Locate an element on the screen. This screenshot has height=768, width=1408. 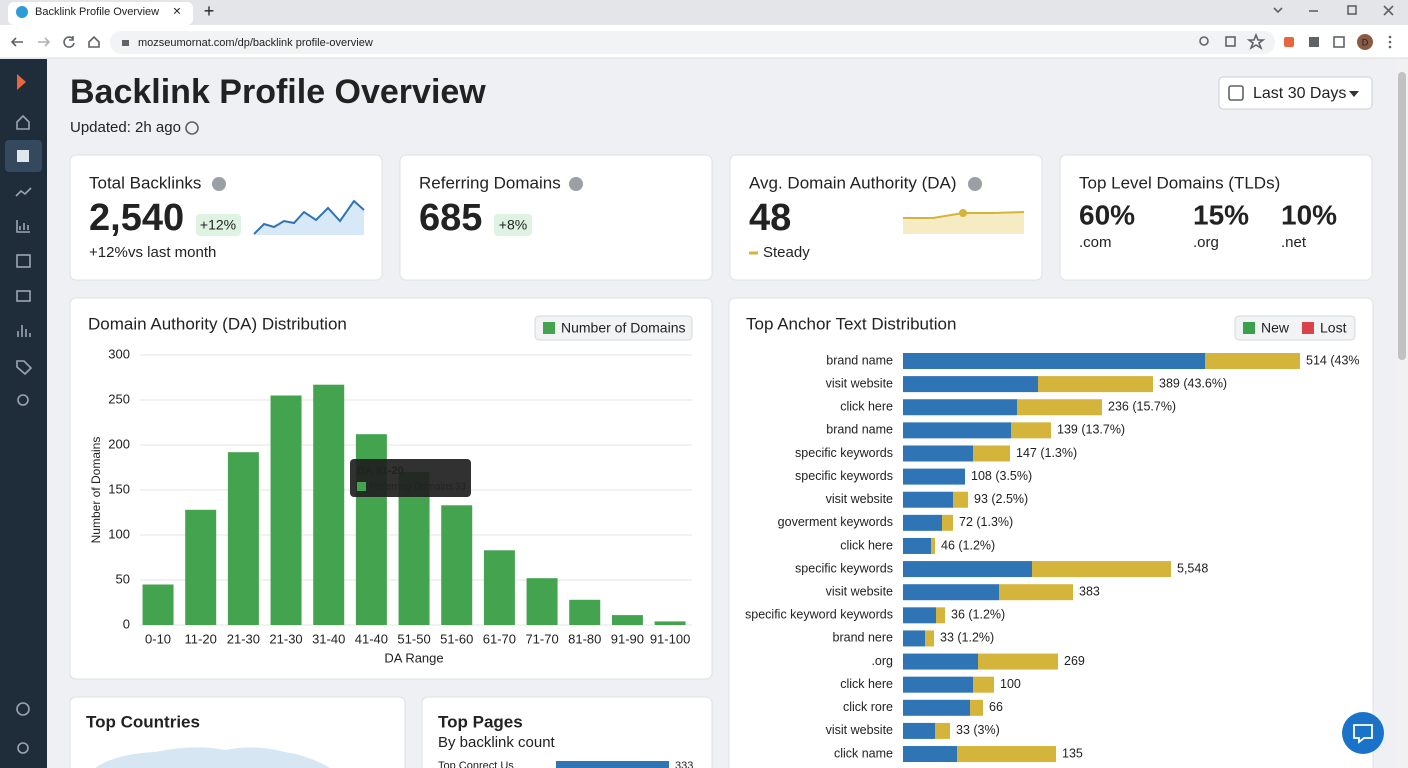
nav-tags is located at coordinates (24, 368).